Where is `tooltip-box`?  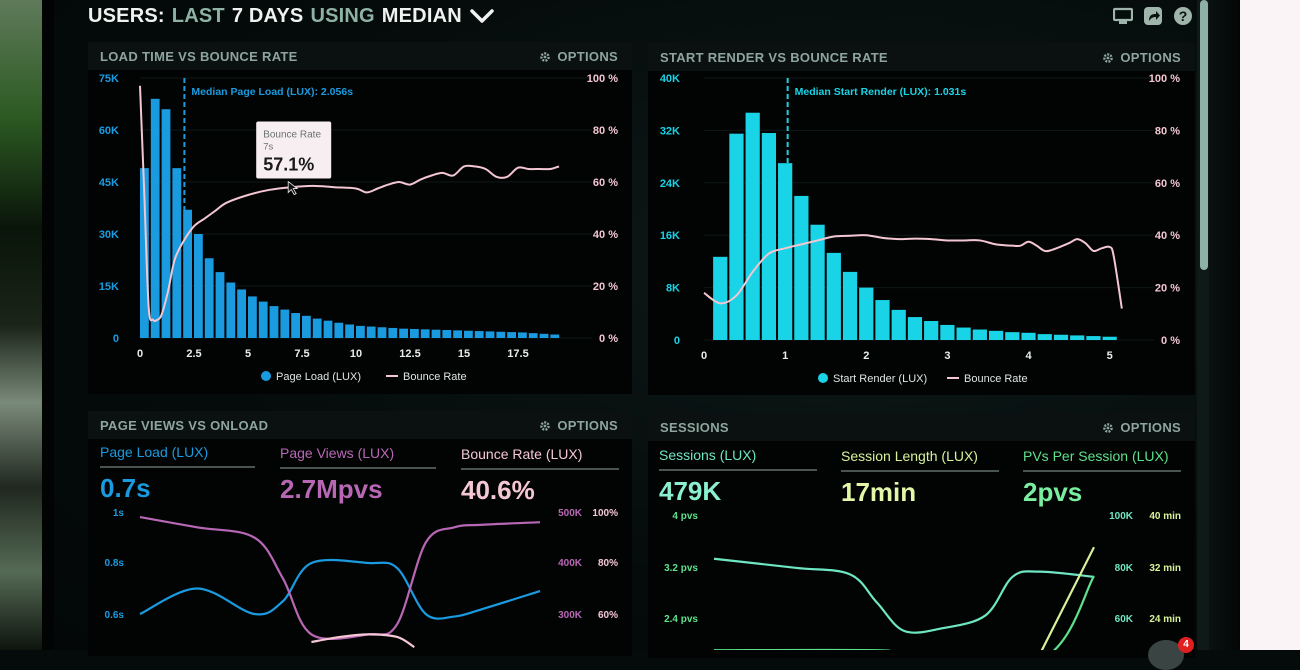 tooltip-box is located at coordinates (294, 150).